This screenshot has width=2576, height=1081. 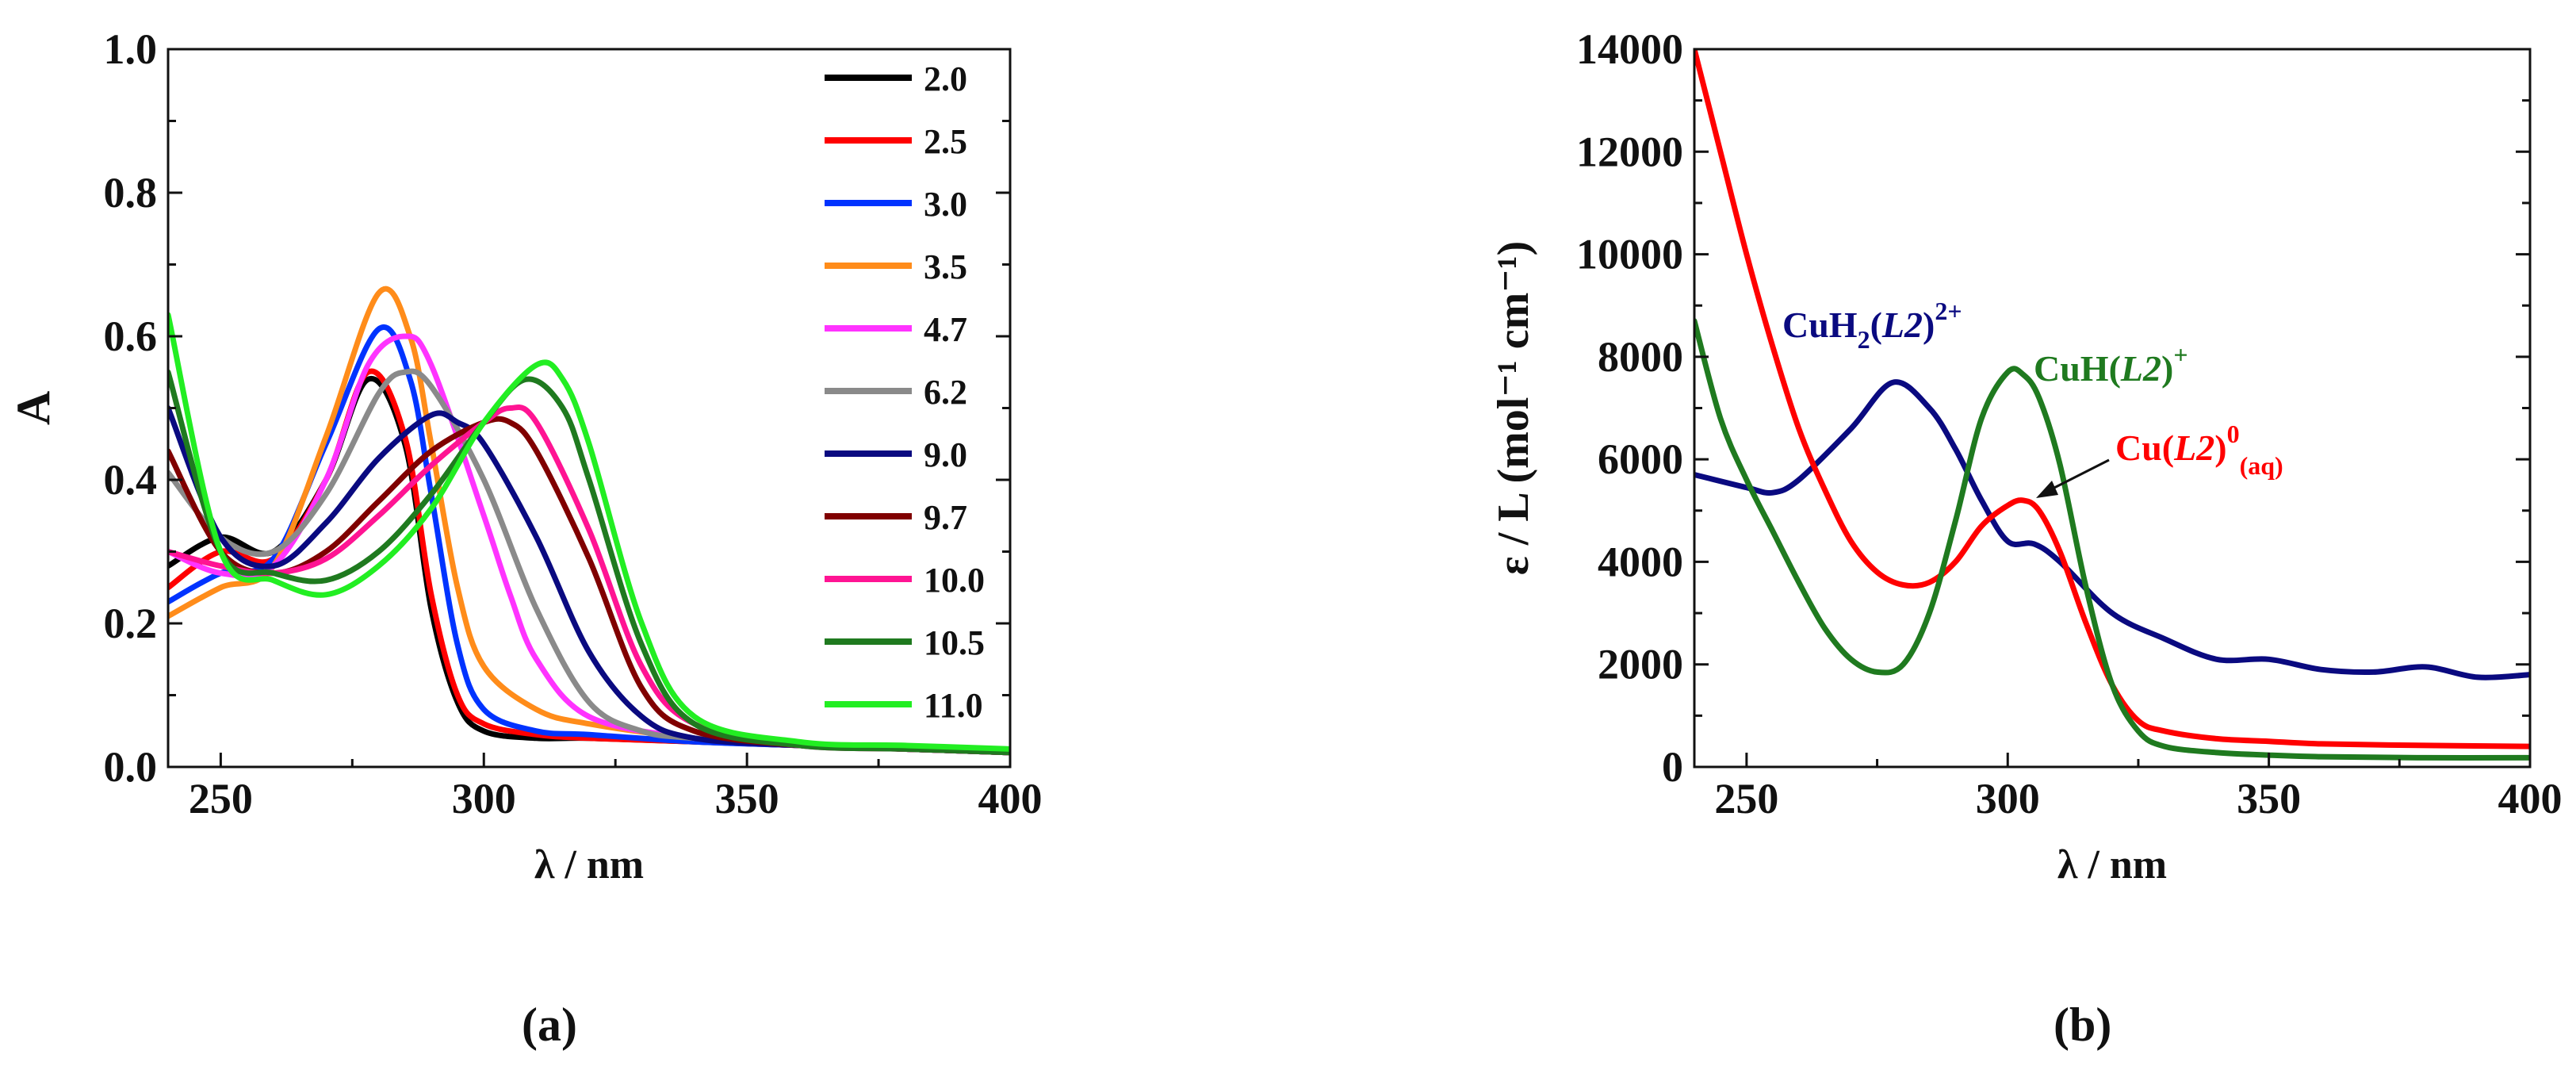 I want to click on panel-b-y-tick-label: 12000, so click(x=1629, y=151).